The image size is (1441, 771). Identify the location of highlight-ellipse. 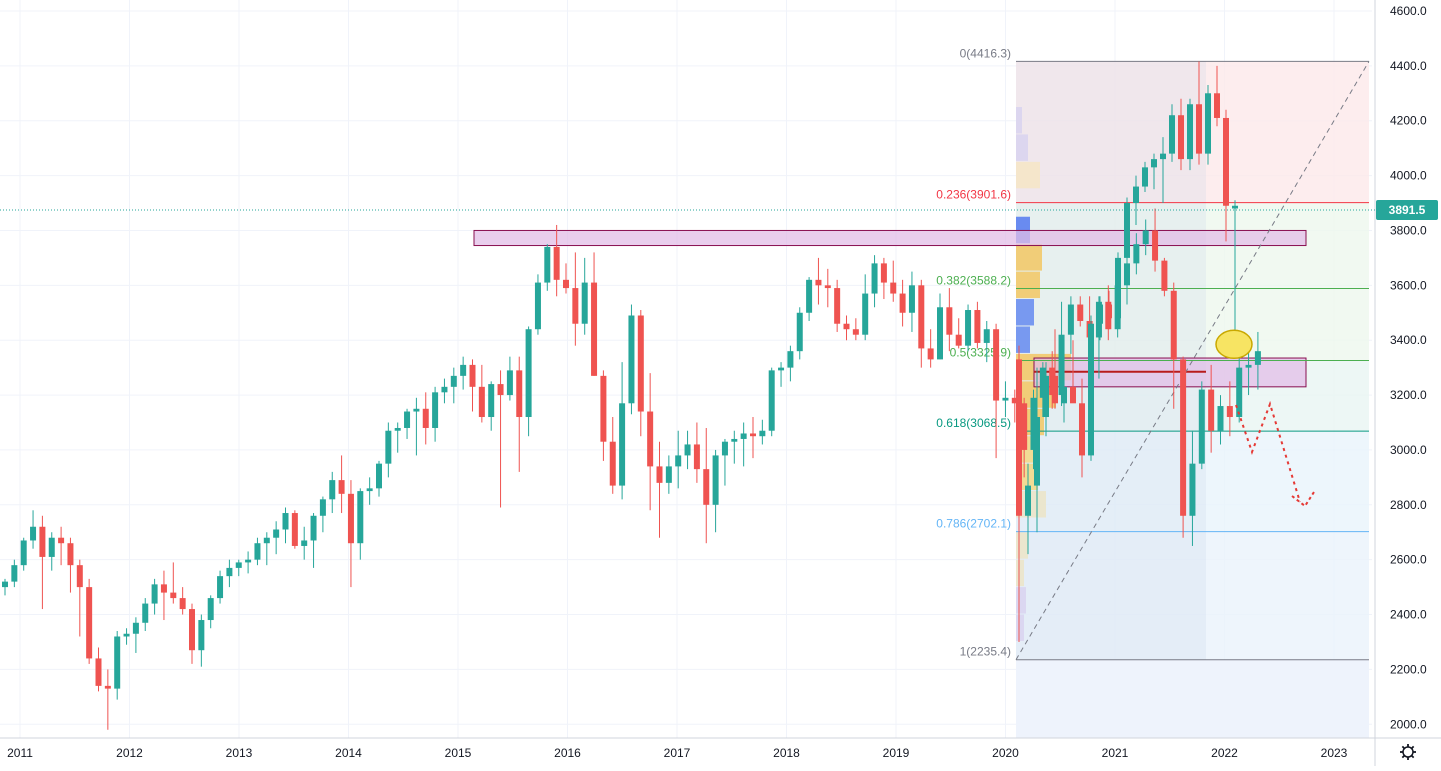
(1234, 344).